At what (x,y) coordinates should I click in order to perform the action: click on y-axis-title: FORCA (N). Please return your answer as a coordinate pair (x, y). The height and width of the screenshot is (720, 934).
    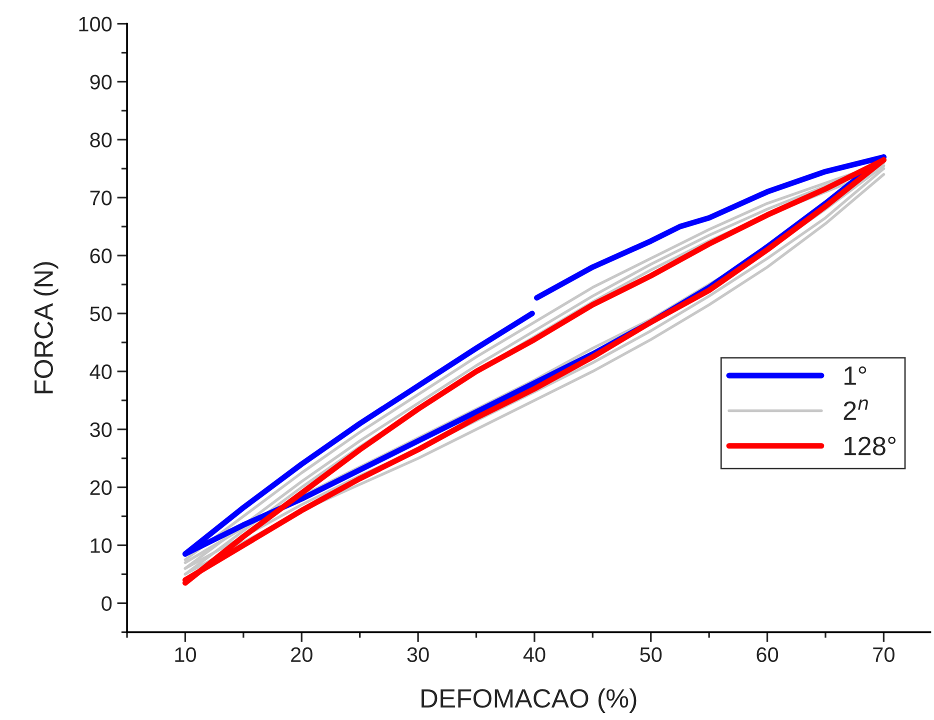
    Looking at the image, I should click on (46, 328).